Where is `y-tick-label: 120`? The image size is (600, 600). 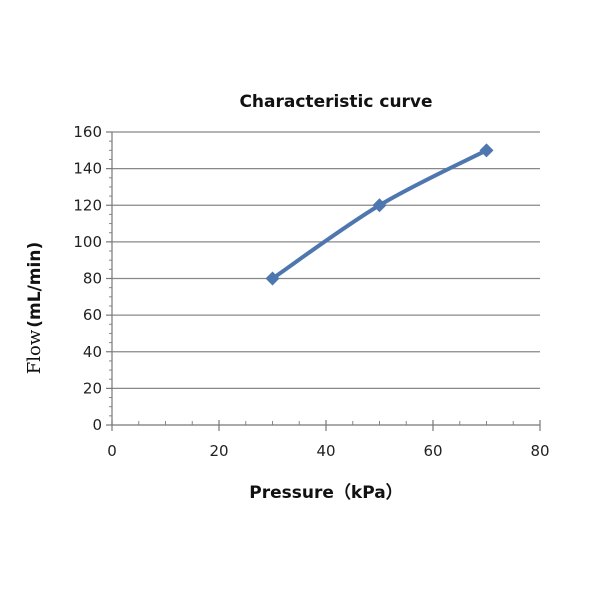 y-tick-label: 120 is located at coordinates (87, 205).